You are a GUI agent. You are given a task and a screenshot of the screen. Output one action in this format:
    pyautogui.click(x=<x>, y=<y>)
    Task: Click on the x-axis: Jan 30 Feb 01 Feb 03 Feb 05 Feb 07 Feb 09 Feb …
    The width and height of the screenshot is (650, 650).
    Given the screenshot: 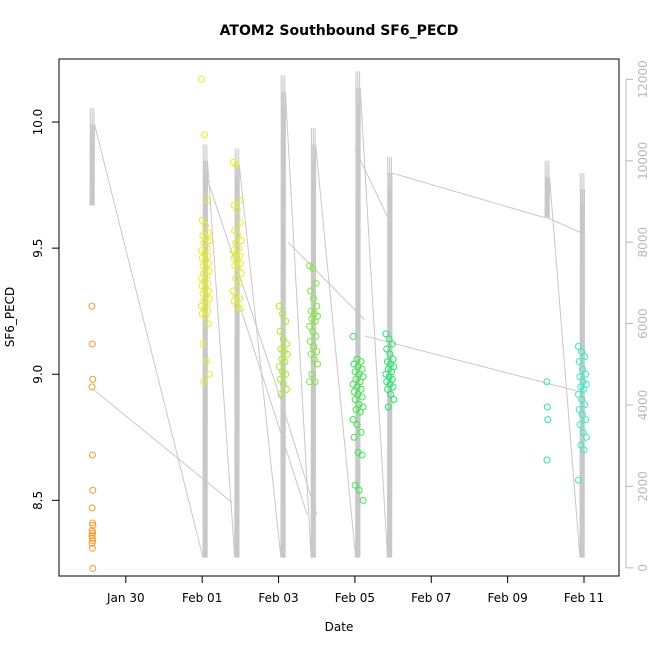 What is the action you would take?
    pyautogui.click(x=355, y=590)
    